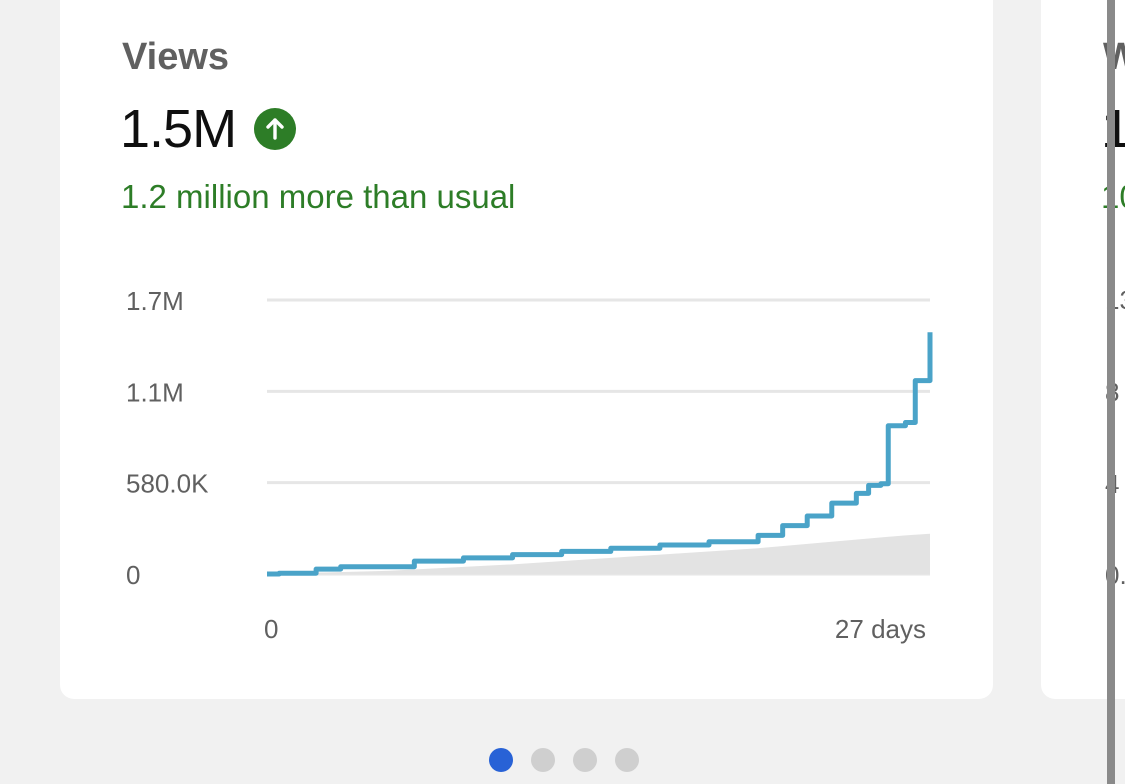 The image size is (1125, 784). I want to click on card-title: Views, so click(176, 57).